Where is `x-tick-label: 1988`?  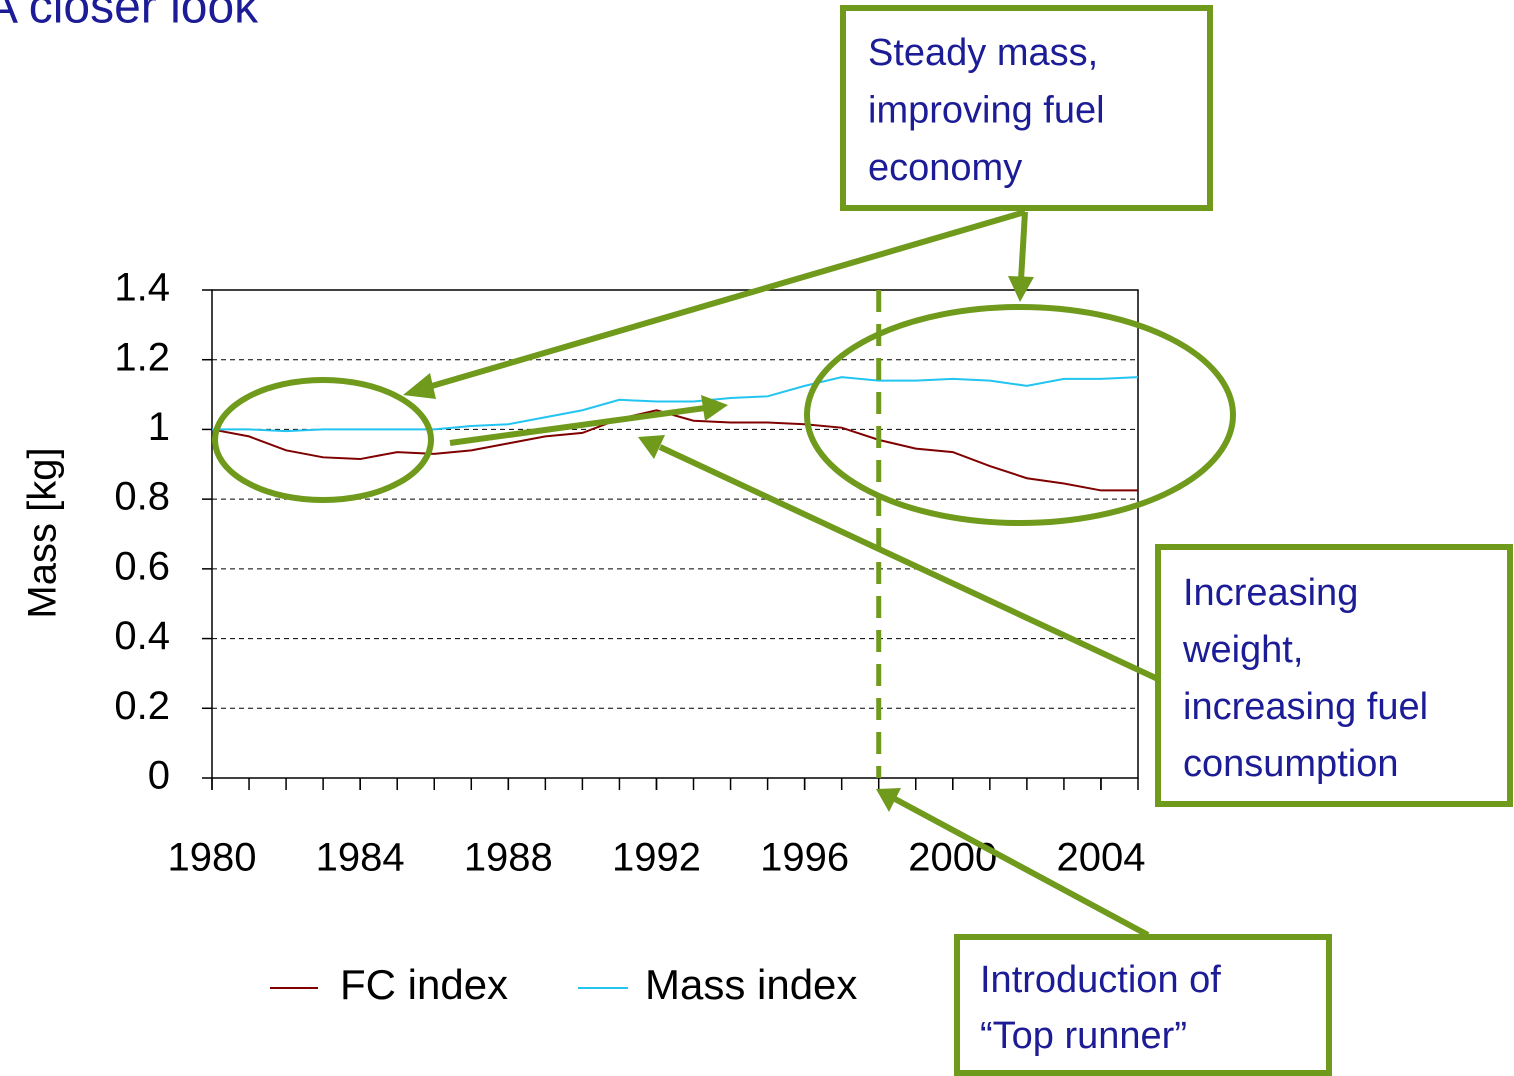 x-tick-label: 1988 is located at coordinates (508, 858).